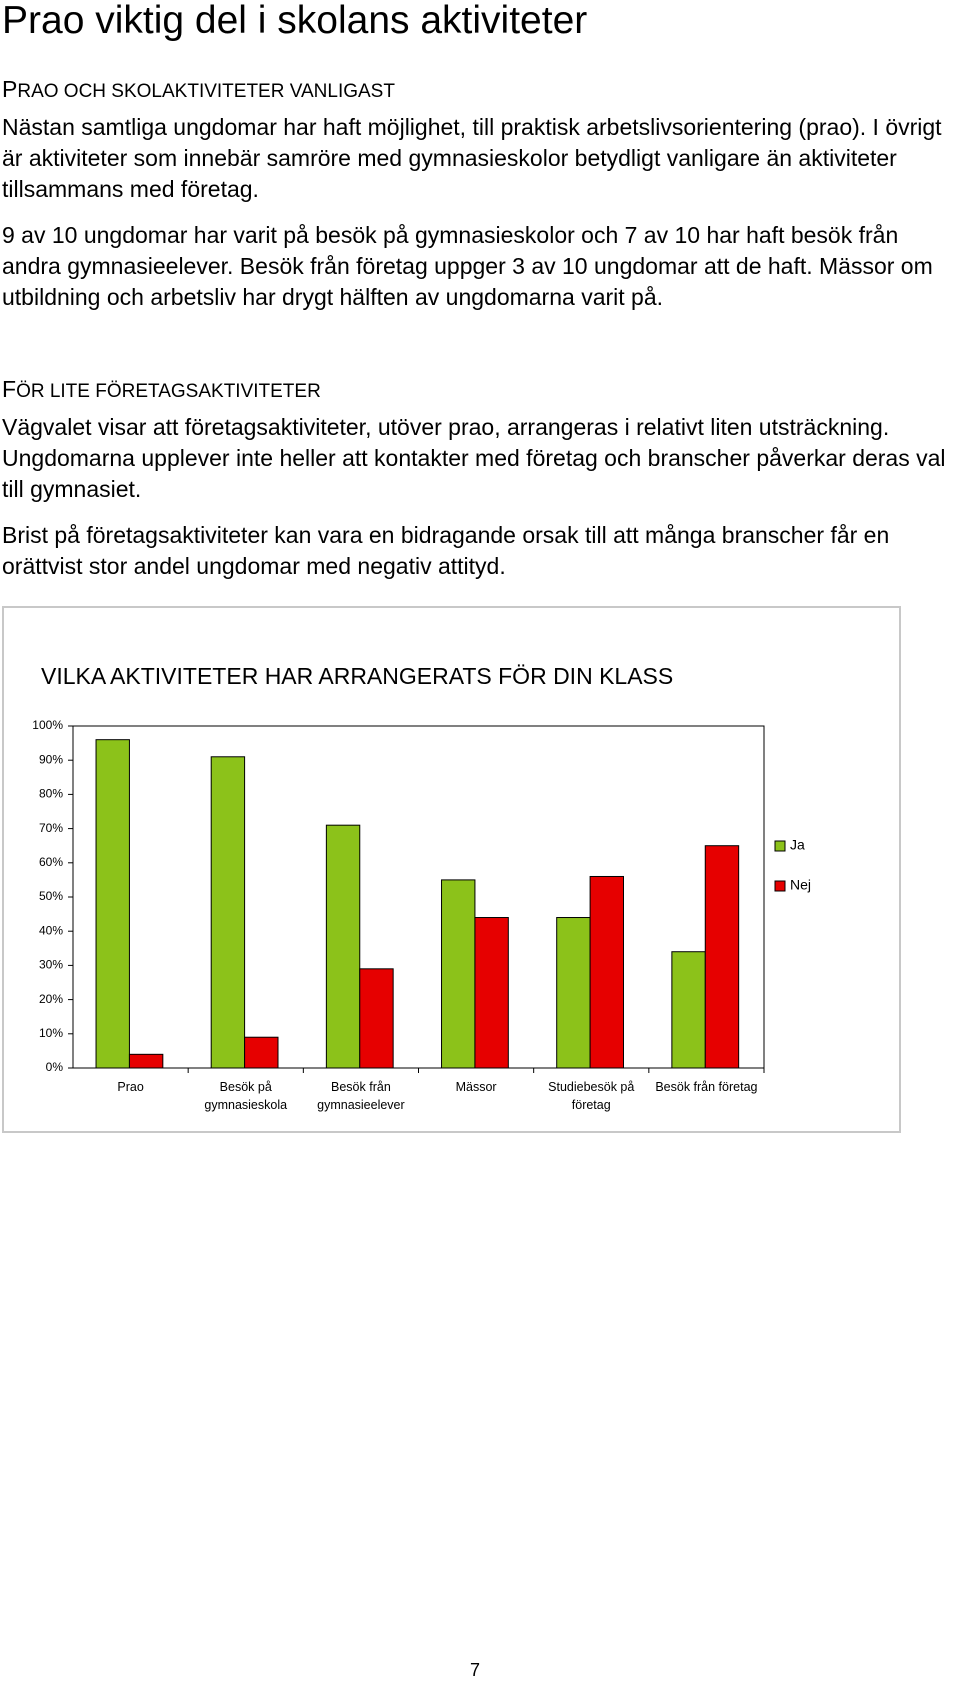  Describe the element at coordinates (800, 885) in the screenshot. I see `legend-label: Nej` at that location.